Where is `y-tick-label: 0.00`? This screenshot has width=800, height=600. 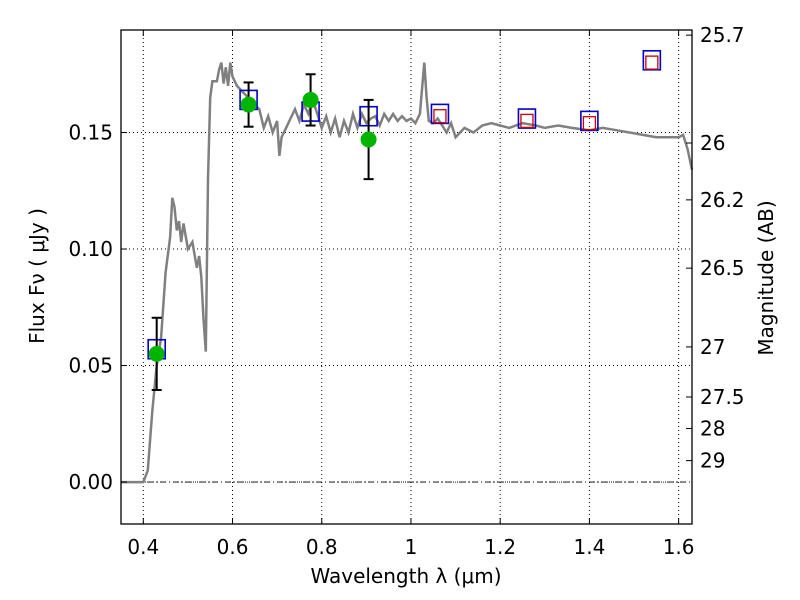
y-tick-label: 0.00 is located at coordinates (90, 482).